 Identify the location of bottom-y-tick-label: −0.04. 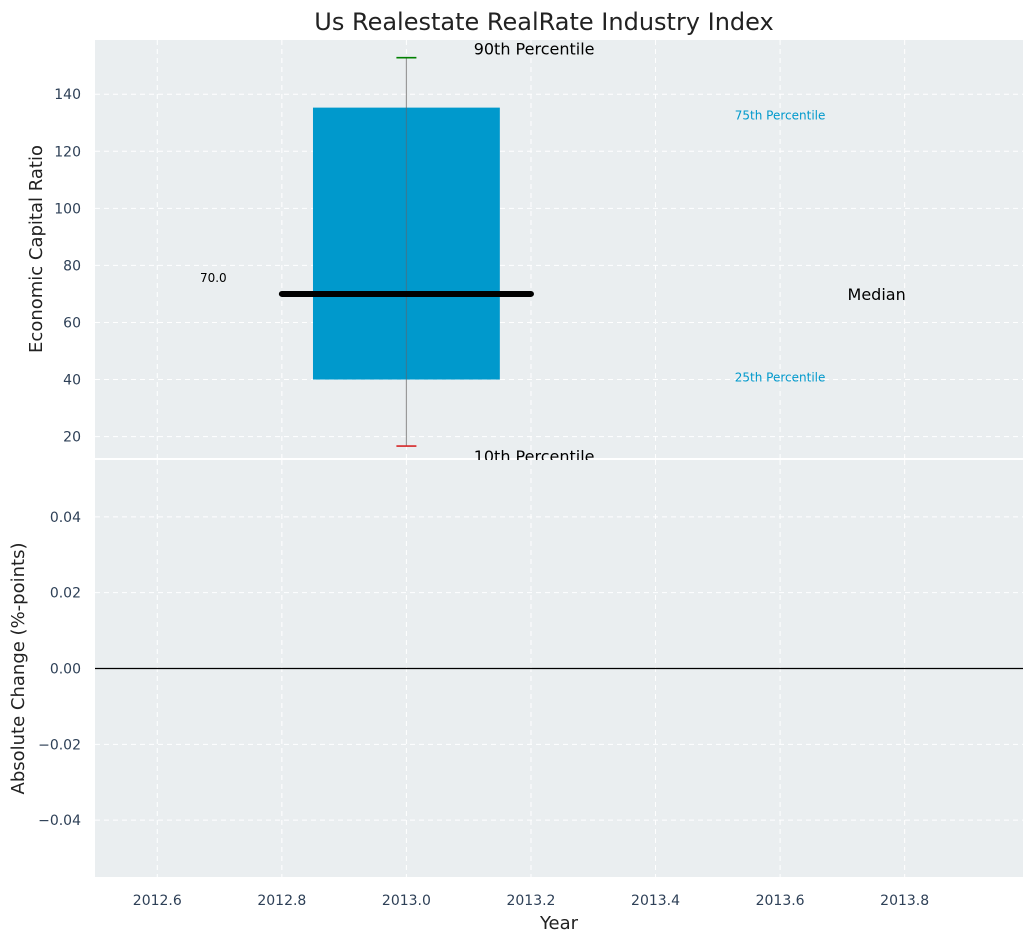
(59, 821).